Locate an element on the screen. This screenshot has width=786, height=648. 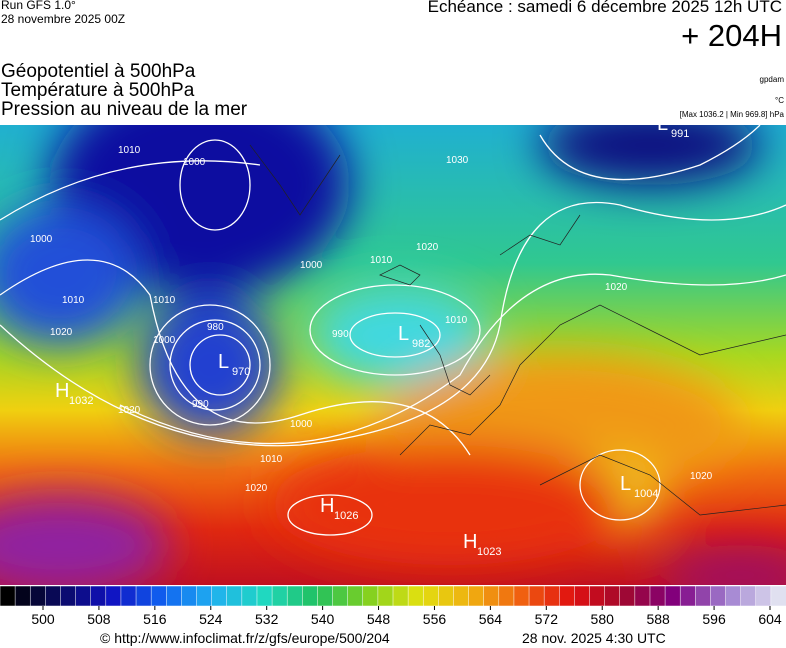
unit: [Max 1036.2 | Min 969.8] hPa is located at coordinates (731, 114).